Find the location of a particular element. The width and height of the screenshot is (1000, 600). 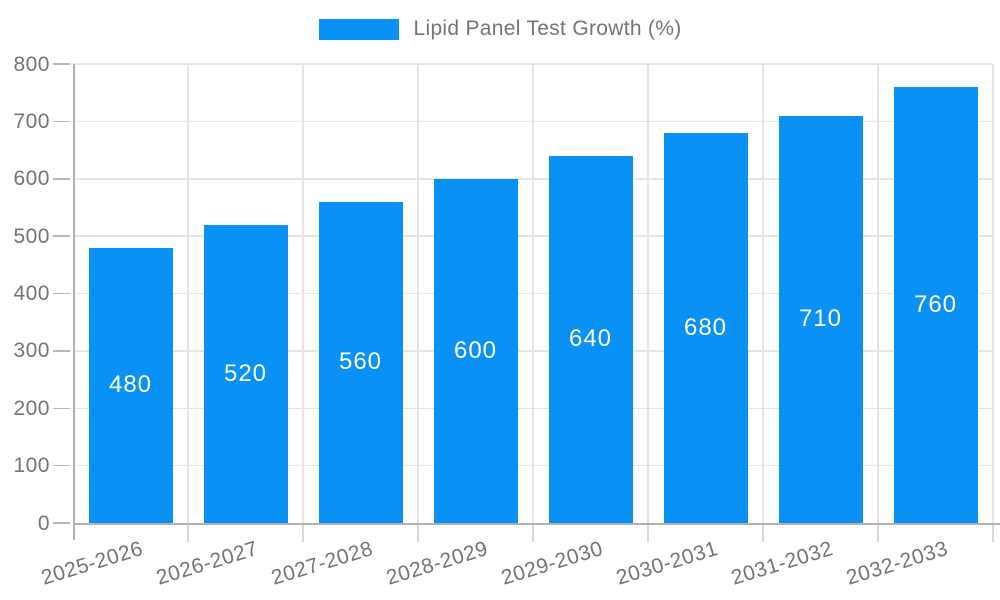

bar-value-label: 480 is located at coordinates (130, 385).